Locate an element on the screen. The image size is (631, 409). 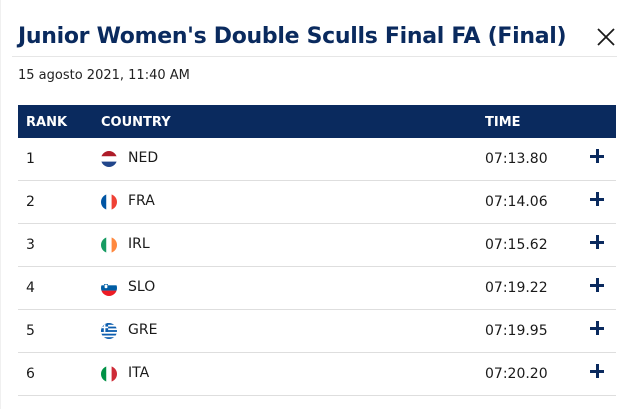
race-date: 15 agosto 2021, 11:40 AM is located at coordinates (104, 75).